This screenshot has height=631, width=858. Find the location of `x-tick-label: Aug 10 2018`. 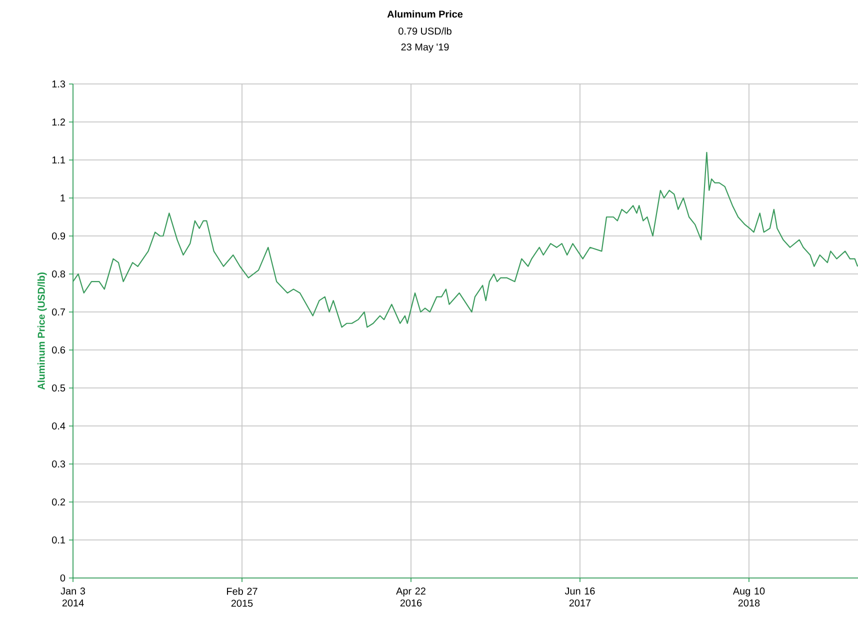

x-tick-label: Aug 10 2018 is located at coordinates (748, 597).